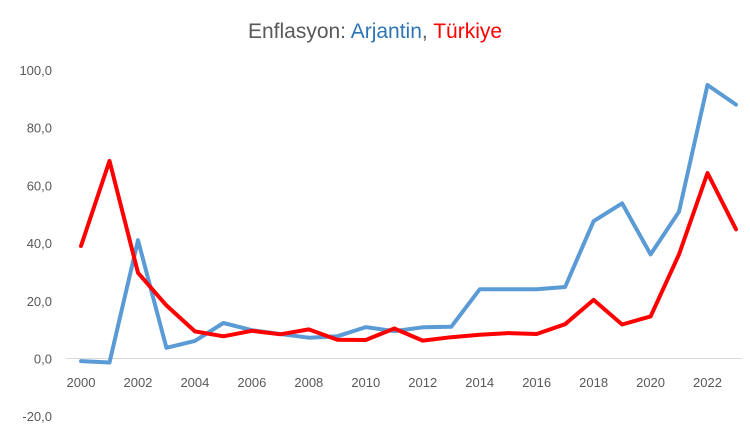 Image resolution: width=750 pixels, height=437 pixels. I want to click on y-axis-tick-labels: 100,0 80,0 60,0 40,0 20,0 0,0 -20,0, so click(35, 243).